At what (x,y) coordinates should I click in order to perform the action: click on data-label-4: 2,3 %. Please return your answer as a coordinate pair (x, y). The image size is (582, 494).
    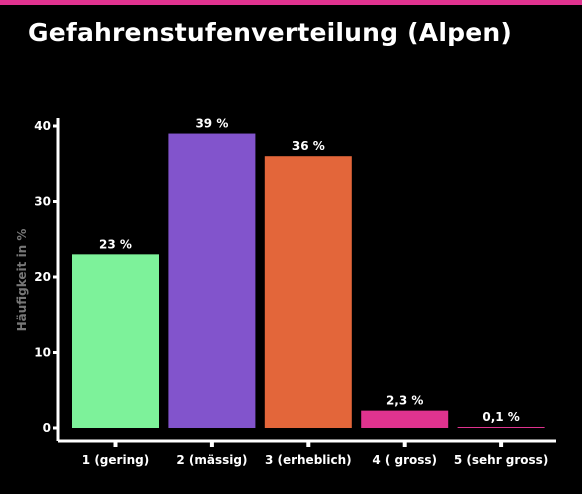
    Looking at the image, I should click on (404, 401).